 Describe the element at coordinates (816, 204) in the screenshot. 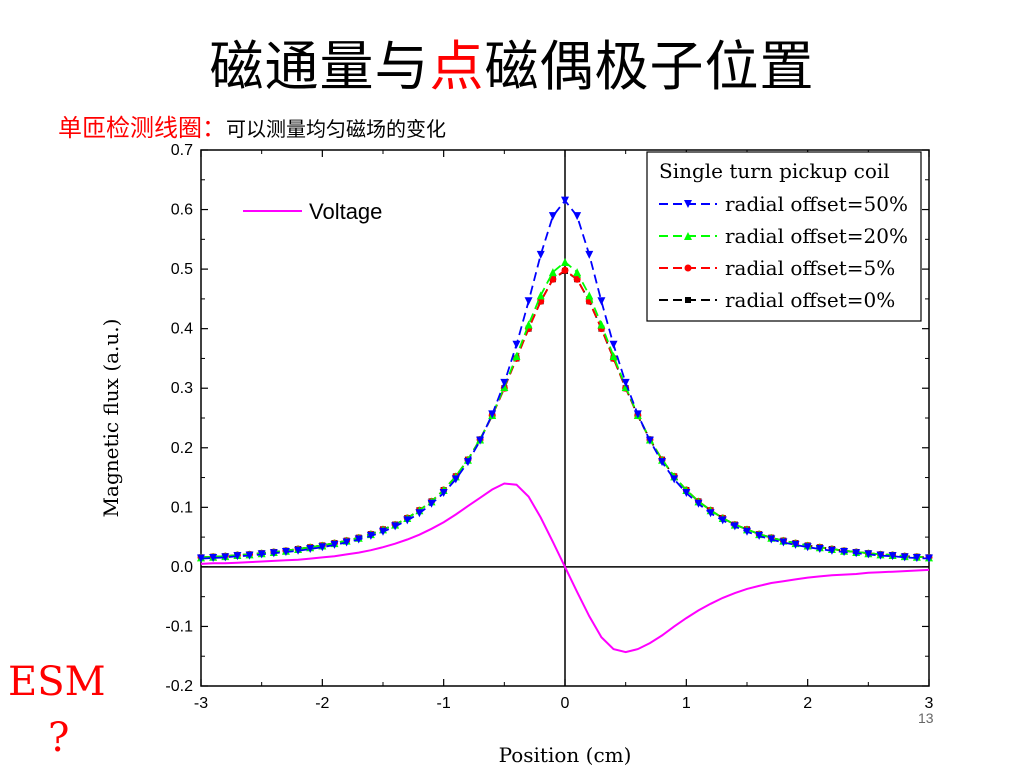

I see `legend-entry: radial offset=50%` at that location.